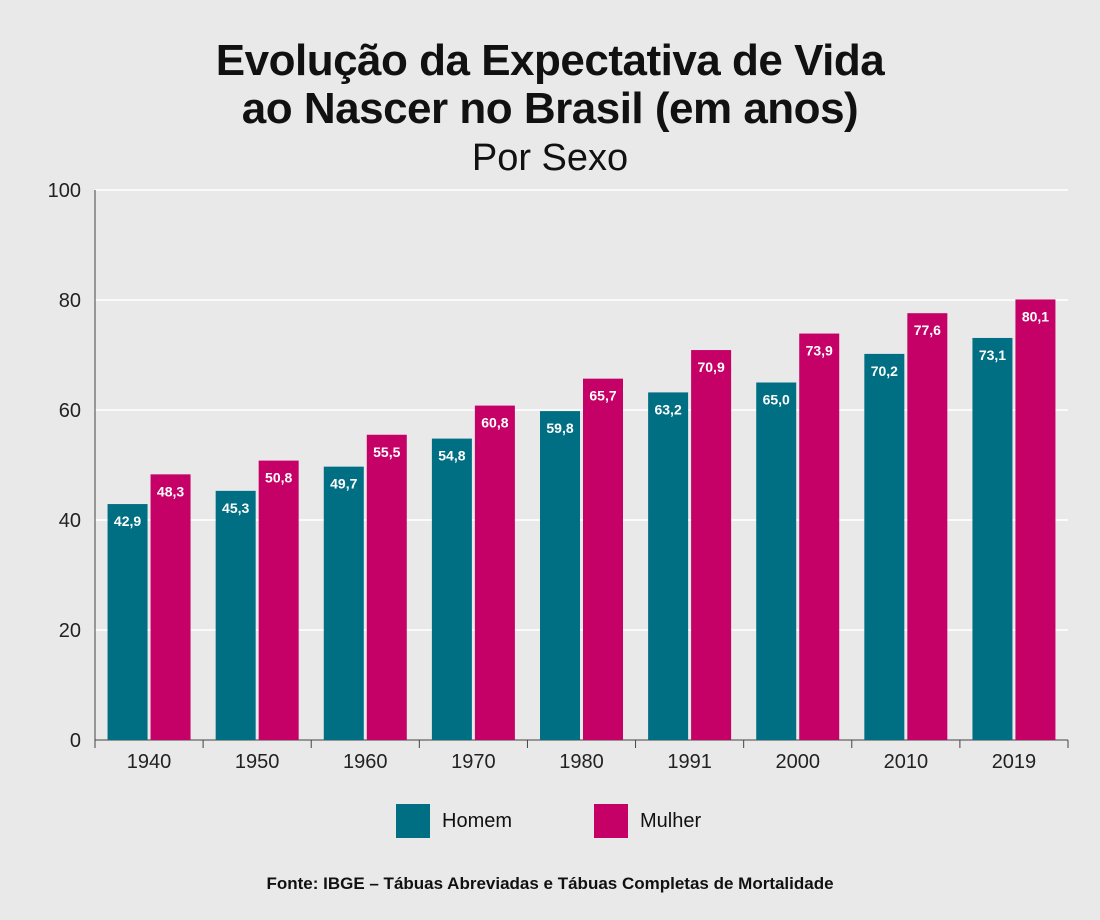 This screenshot has height=920, width=1100. Describe the element at coordinates (149, 762) in the screenshot. I see `x-tick-label-1940: 1940` at that location.